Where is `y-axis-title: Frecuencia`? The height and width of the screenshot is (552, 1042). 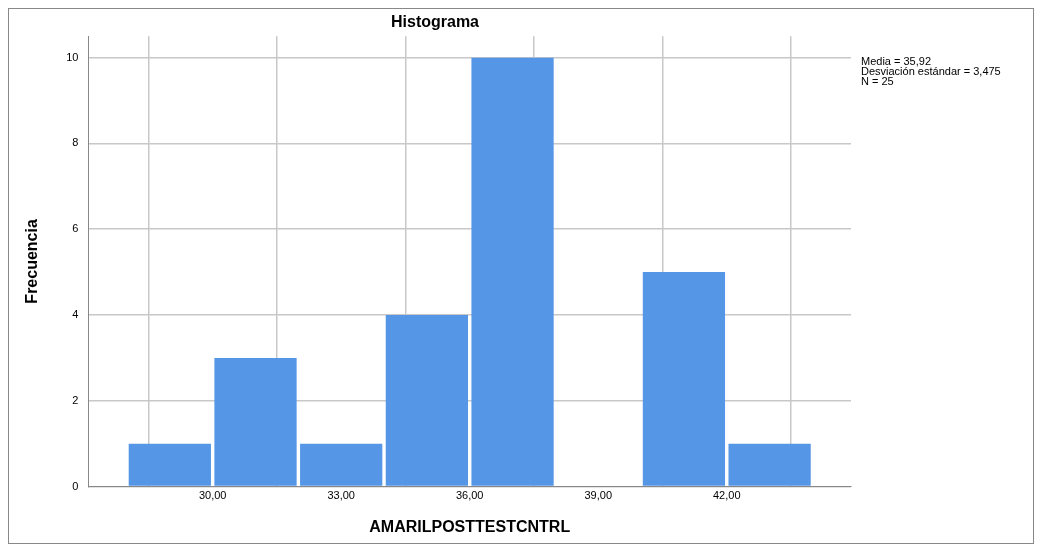 y-axis-title: Frecuencia is located at coordinates (32, 261).